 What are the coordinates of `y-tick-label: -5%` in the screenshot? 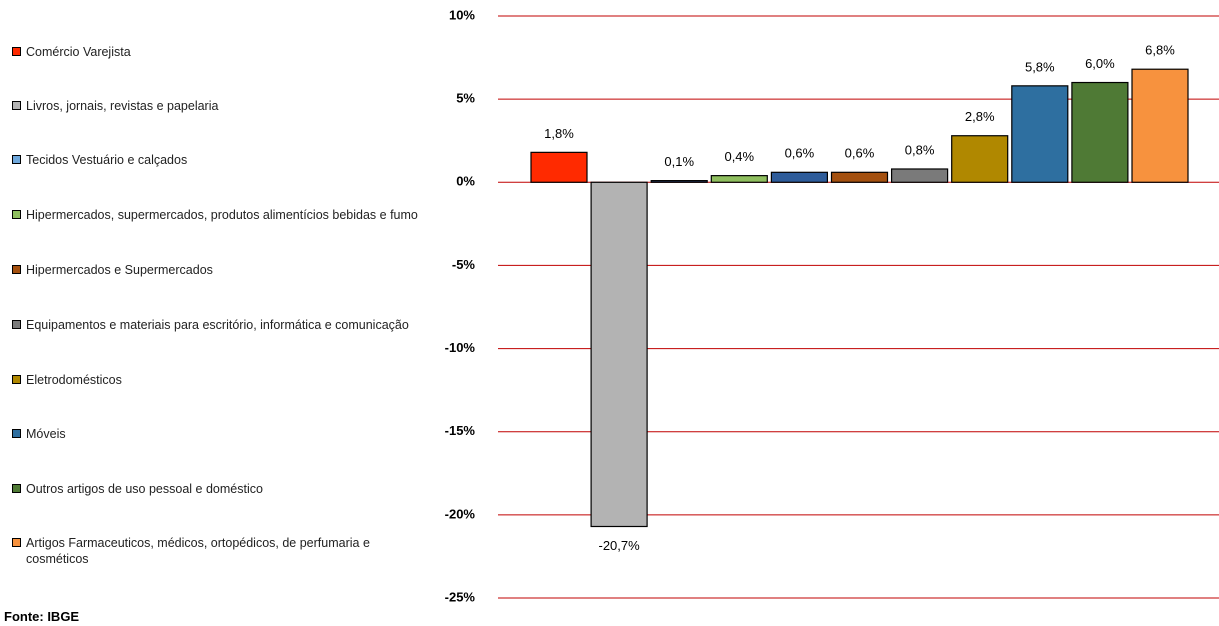 It's located at (464, 264).